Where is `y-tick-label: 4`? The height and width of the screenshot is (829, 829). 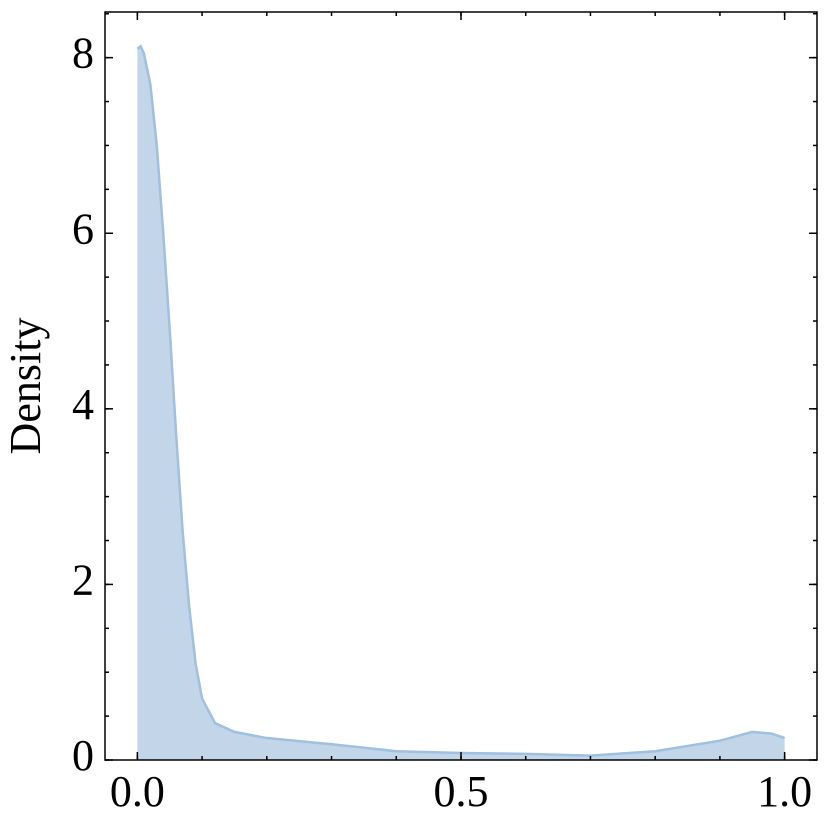 y-tick-label: 4 is located at coordinates (83, 404).